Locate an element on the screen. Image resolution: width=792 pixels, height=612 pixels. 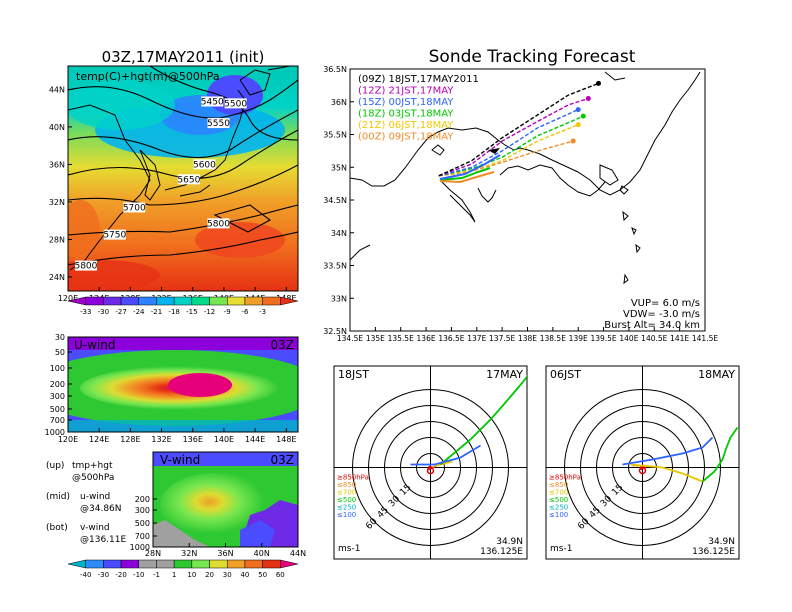
hodo-unit: ms-1 is located at coordinates (561, 549).